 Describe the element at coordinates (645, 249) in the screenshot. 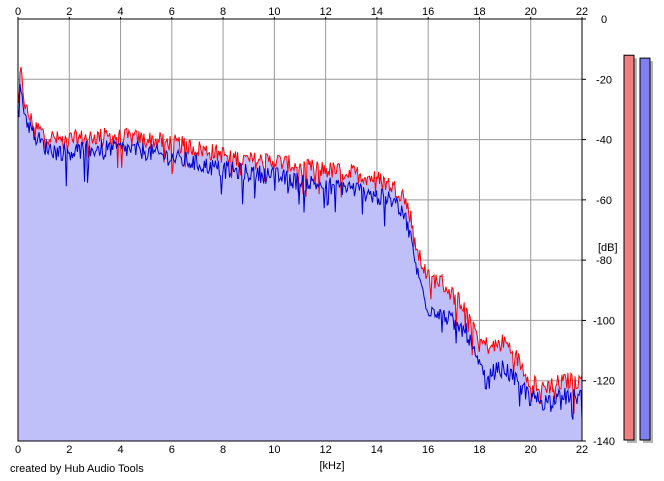

I see `level-meter-right` at that location.